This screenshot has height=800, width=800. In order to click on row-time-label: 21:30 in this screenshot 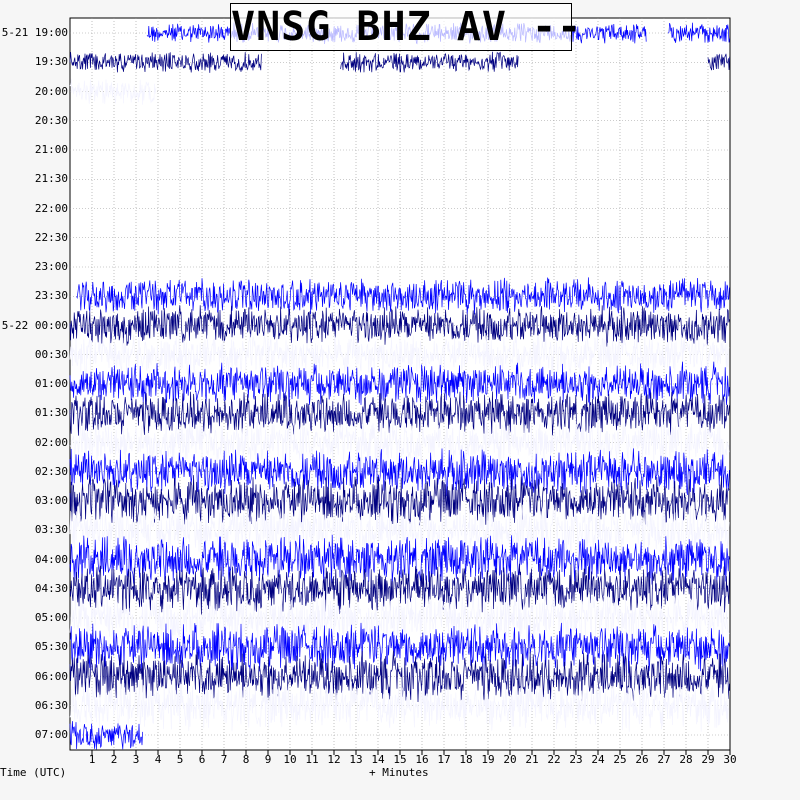, I will do `click(51, 179)`.